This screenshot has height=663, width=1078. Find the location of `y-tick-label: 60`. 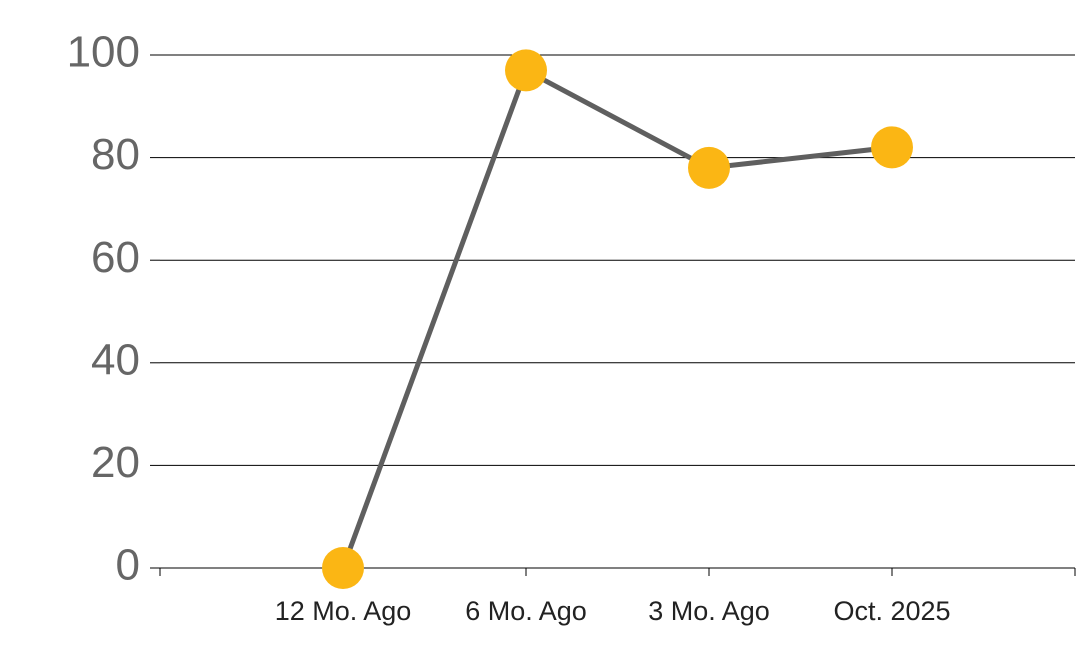

y-tick-label: 60 is located at coordinates (115, 257).